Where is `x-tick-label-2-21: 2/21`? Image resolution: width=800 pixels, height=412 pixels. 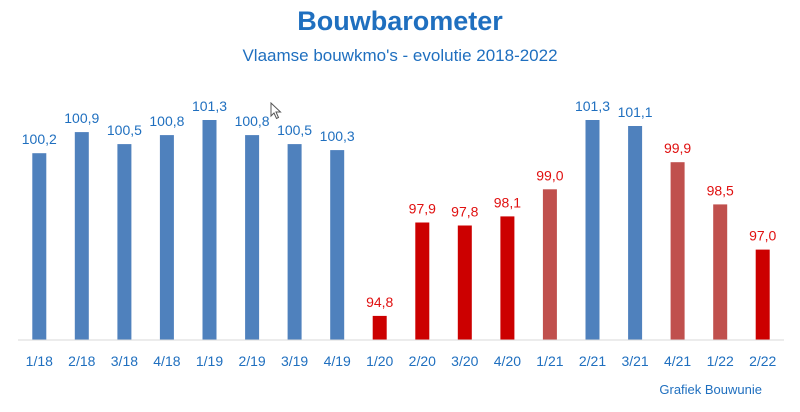 x-tick-label-2-21: 2/21 is located at coordinates (592, 361).